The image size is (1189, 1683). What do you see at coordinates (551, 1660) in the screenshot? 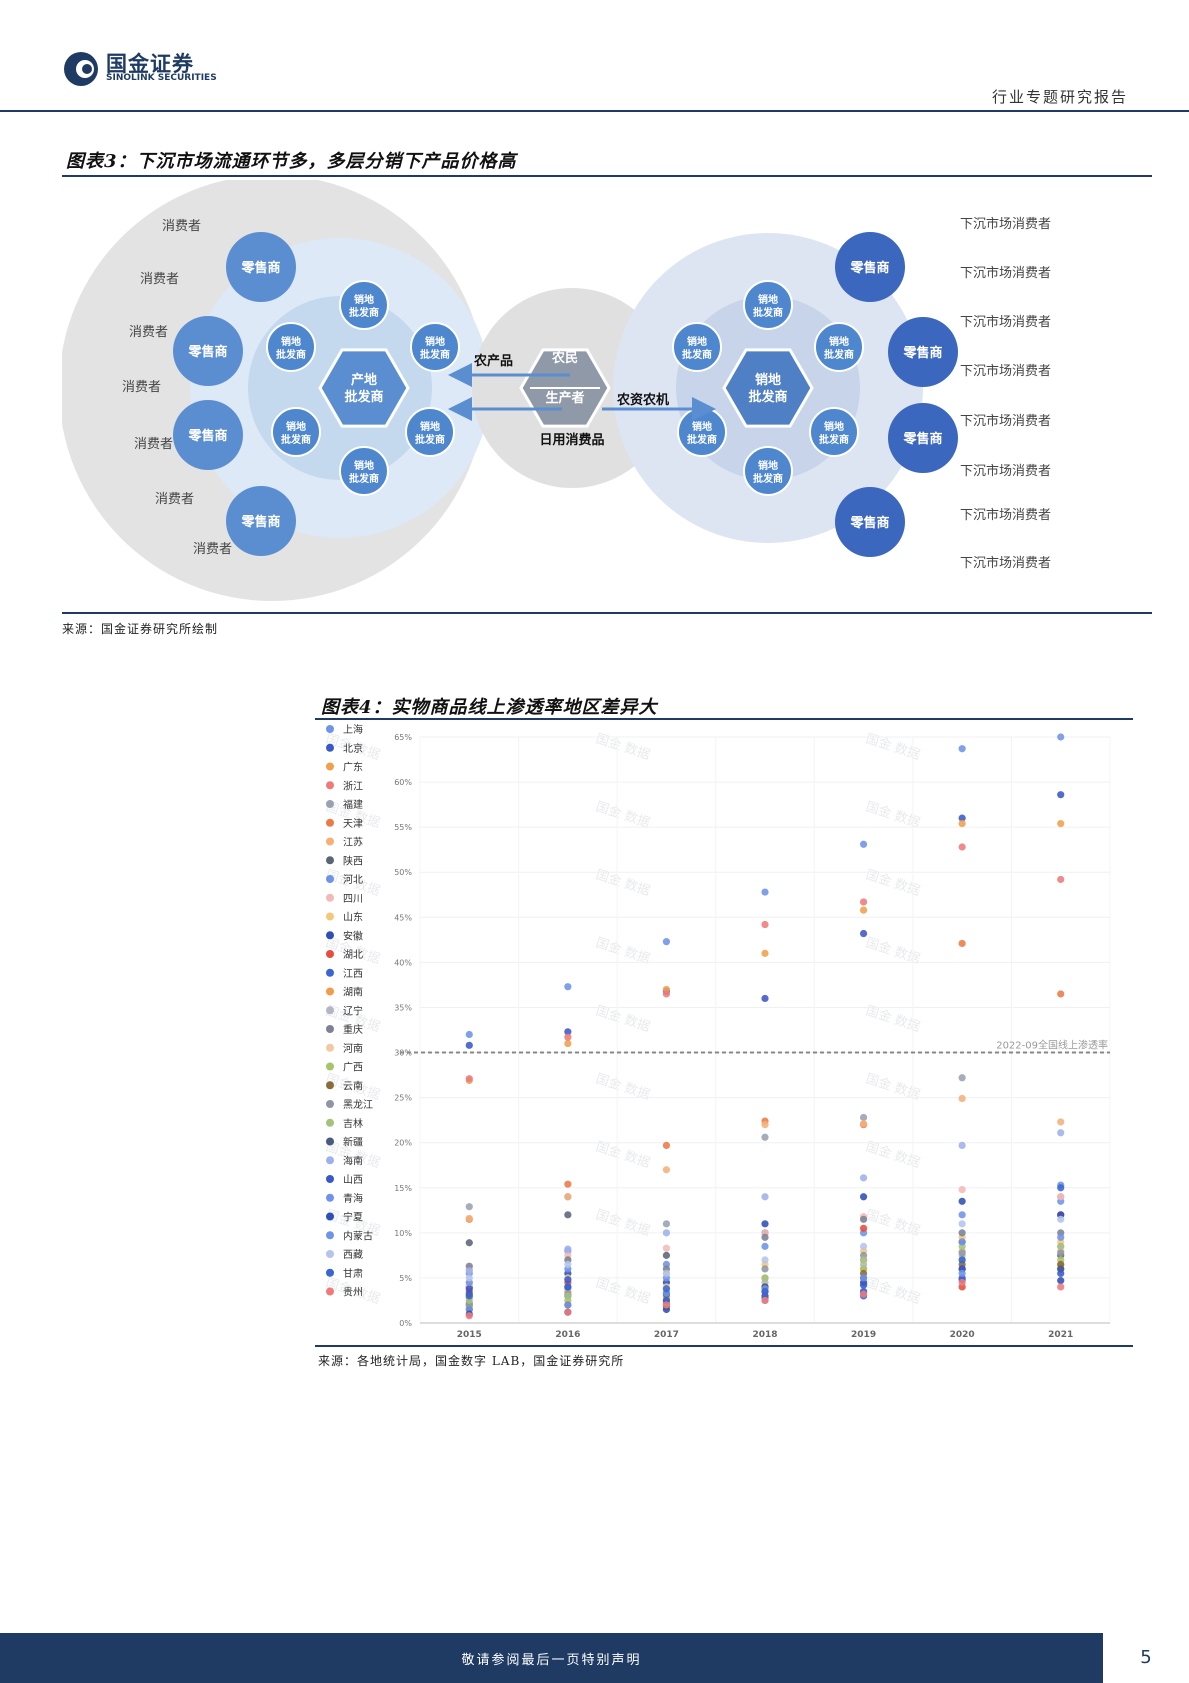
I see `footer-disclaimer: 敬请参阅最后一页特别声明` at bounding box center [551, 1660].